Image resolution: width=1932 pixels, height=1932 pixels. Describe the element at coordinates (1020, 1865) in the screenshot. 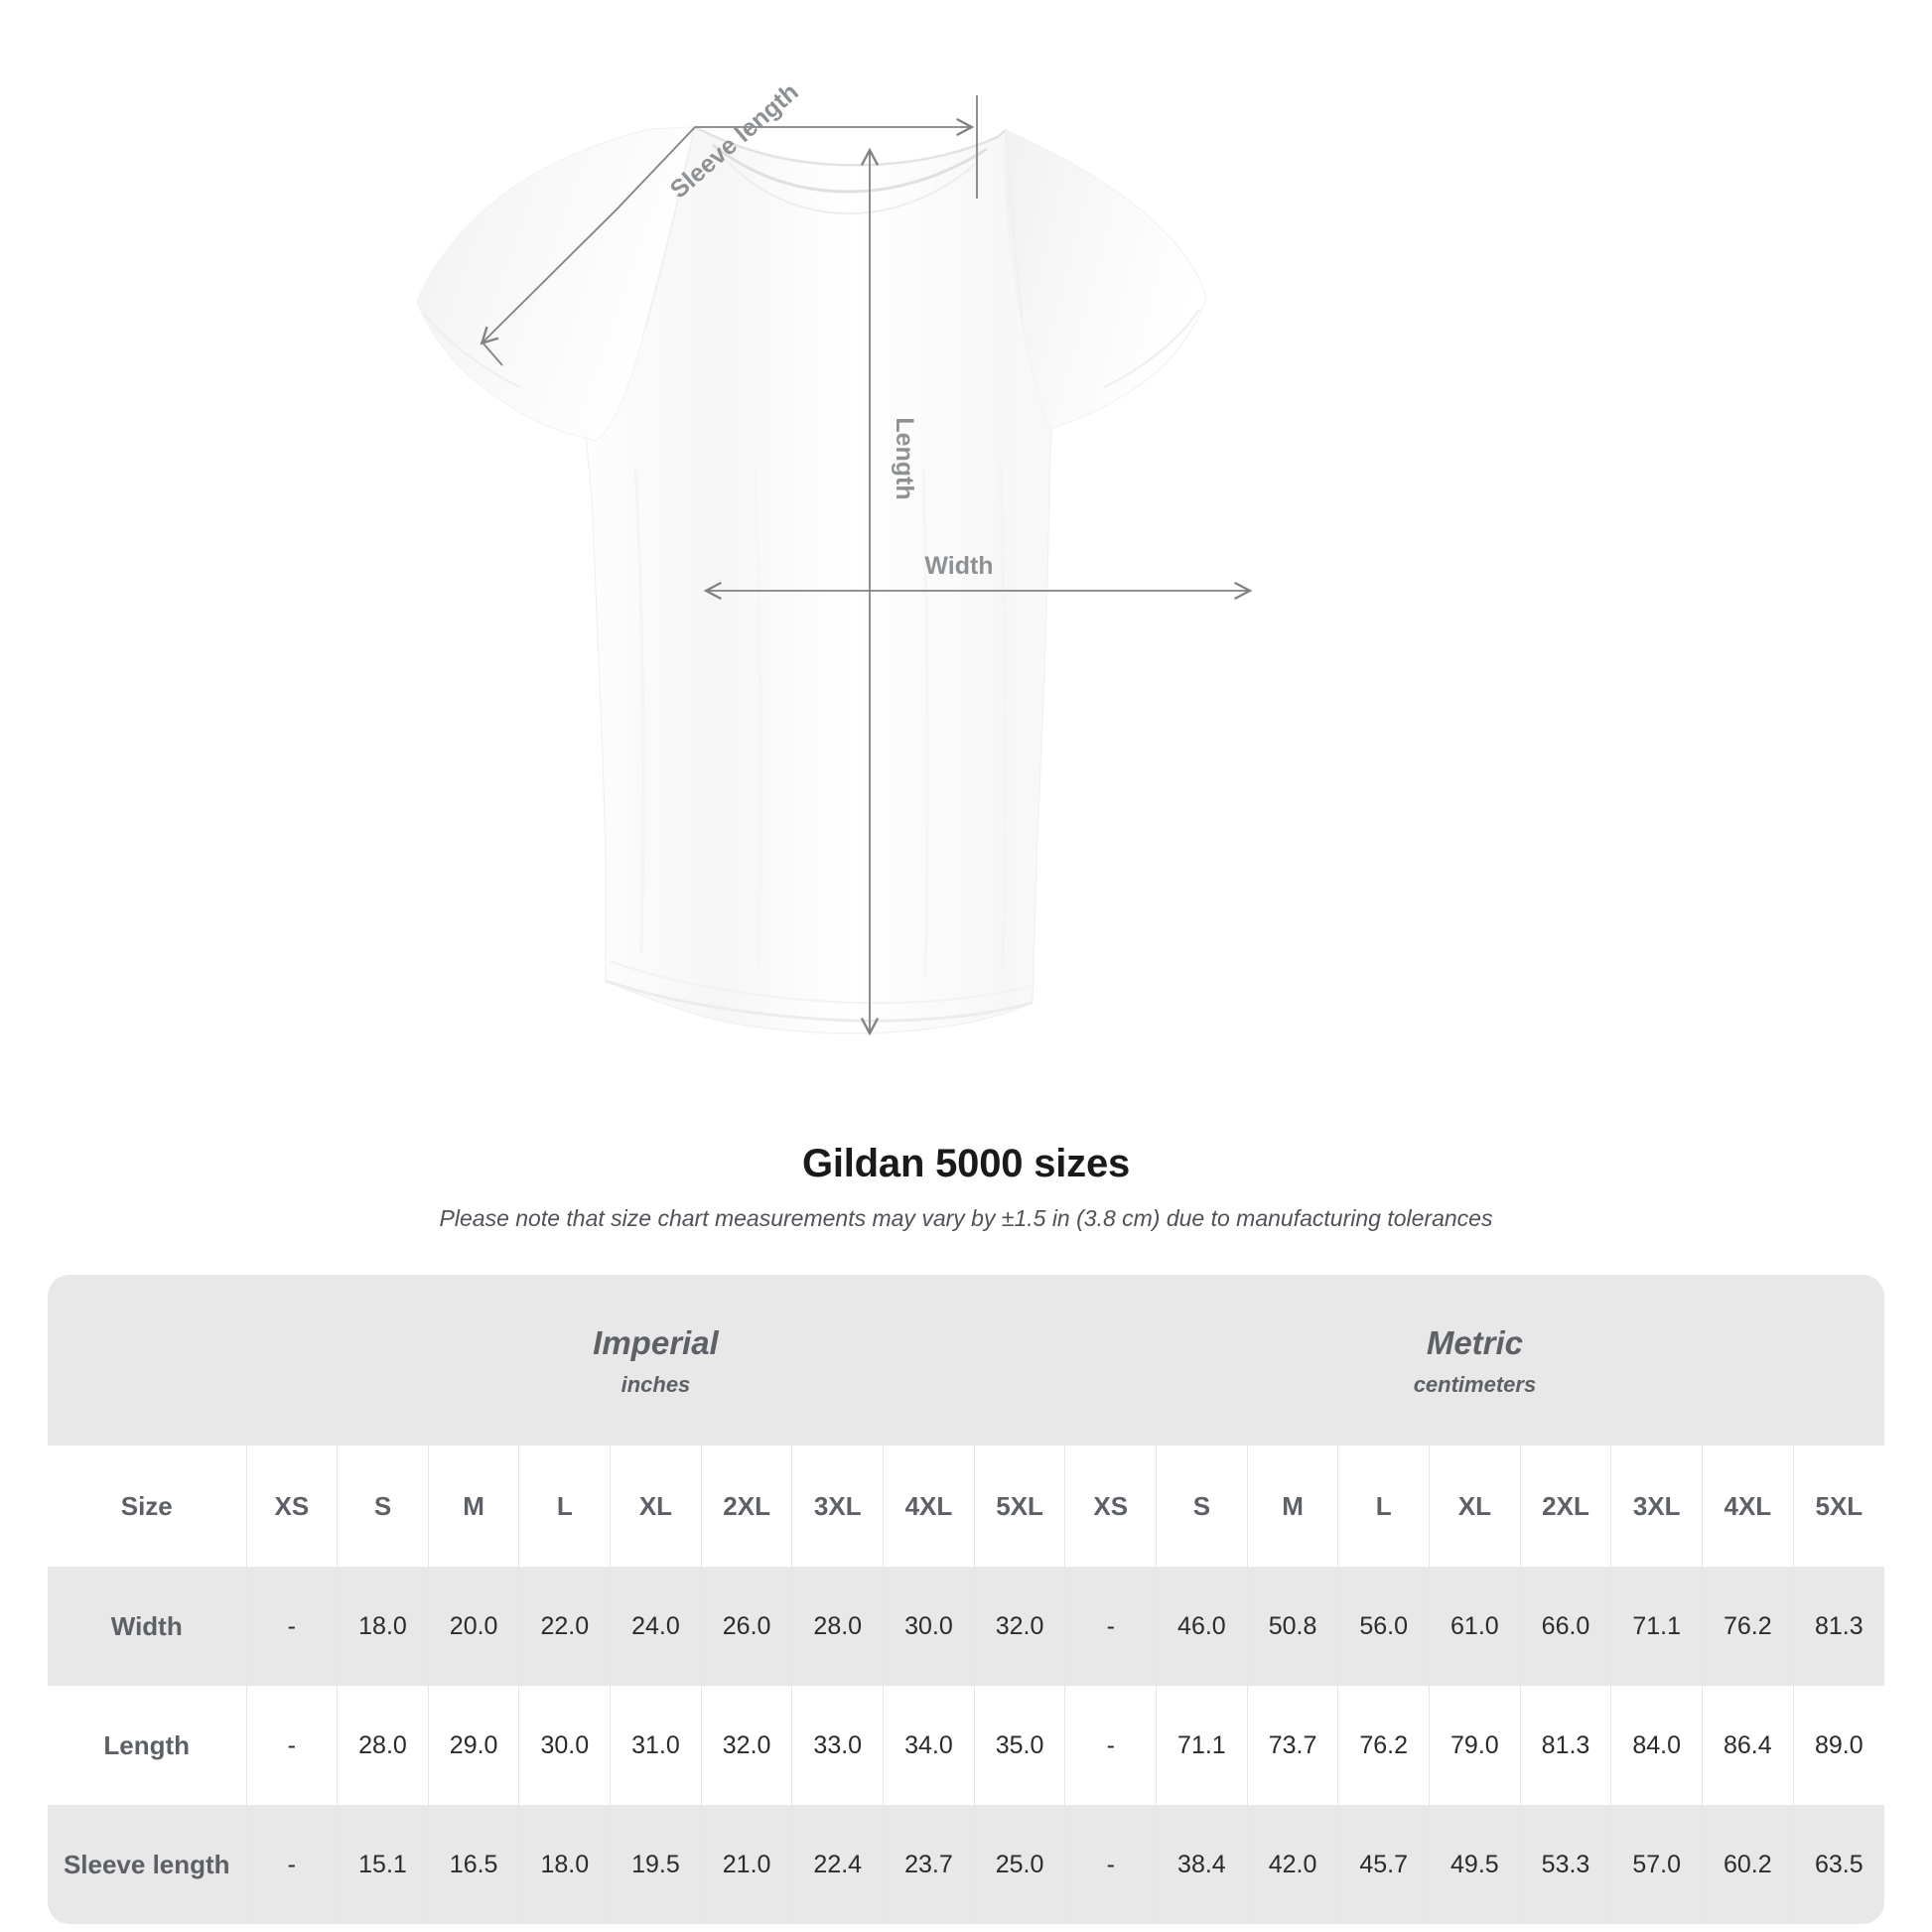

I see `measurement-cell: 25.0` at that location.